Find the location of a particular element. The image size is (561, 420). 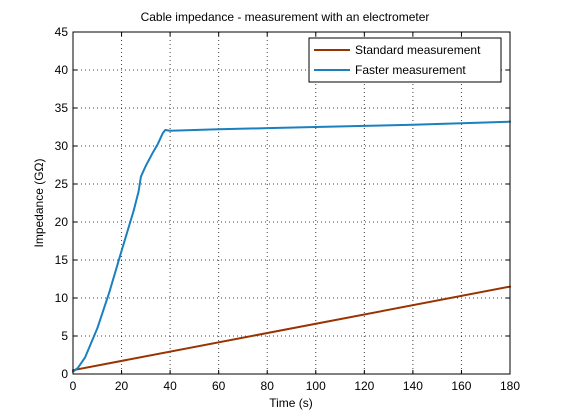

y-tick-label: 5 is located at coordinates (64, 336).